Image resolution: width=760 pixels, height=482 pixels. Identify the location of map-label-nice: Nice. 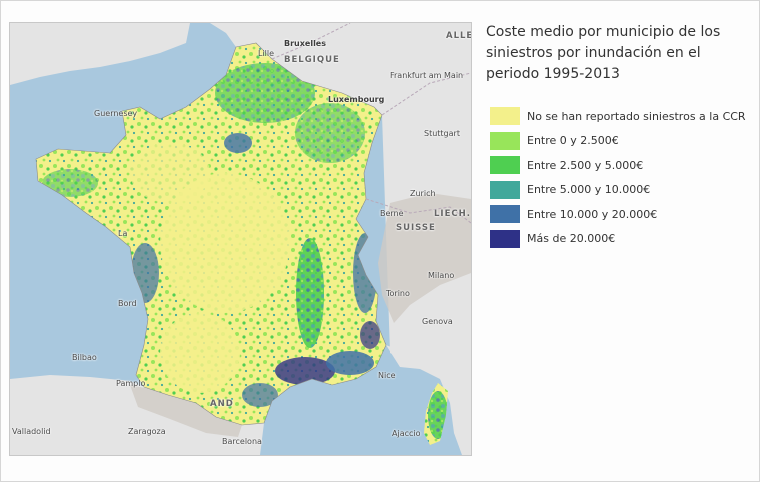
(387, 375).